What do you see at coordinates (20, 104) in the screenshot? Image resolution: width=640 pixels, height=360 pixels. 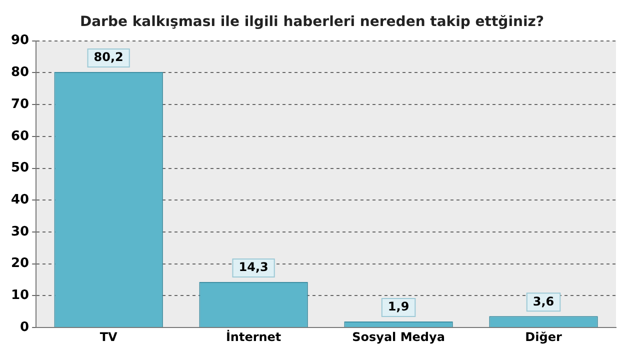 I see `y-tick-label: 70` at bounding box center [20, 104].